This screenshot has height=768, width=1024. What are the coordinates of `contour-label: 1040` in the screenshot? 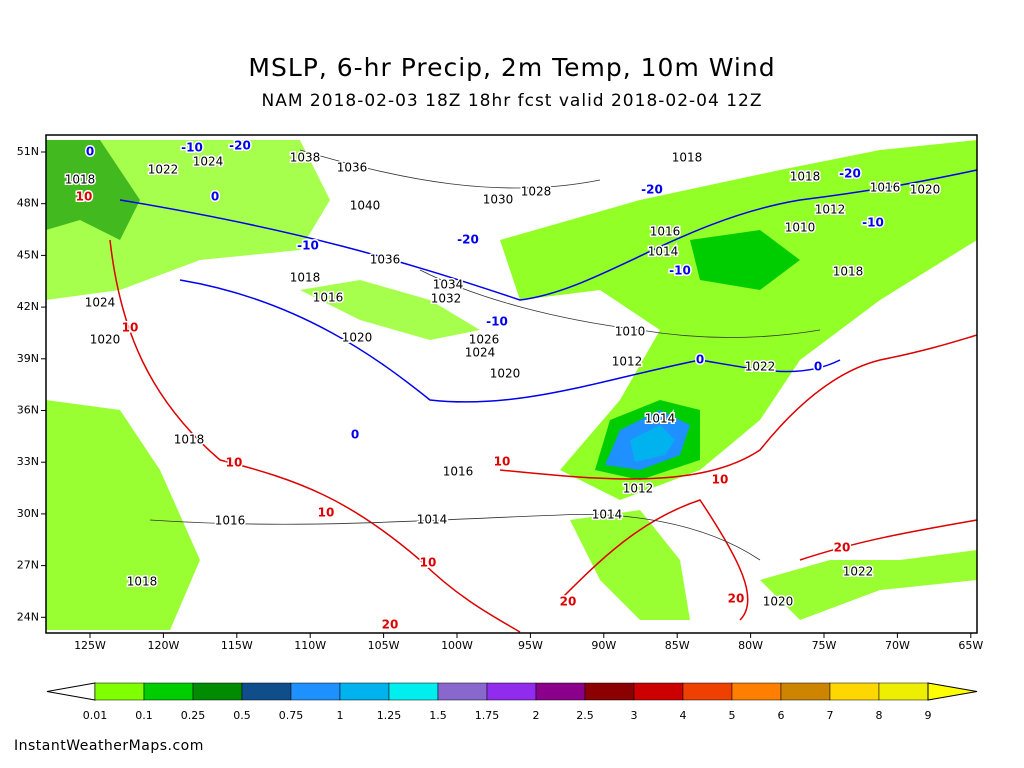 It's located at (365, 206).